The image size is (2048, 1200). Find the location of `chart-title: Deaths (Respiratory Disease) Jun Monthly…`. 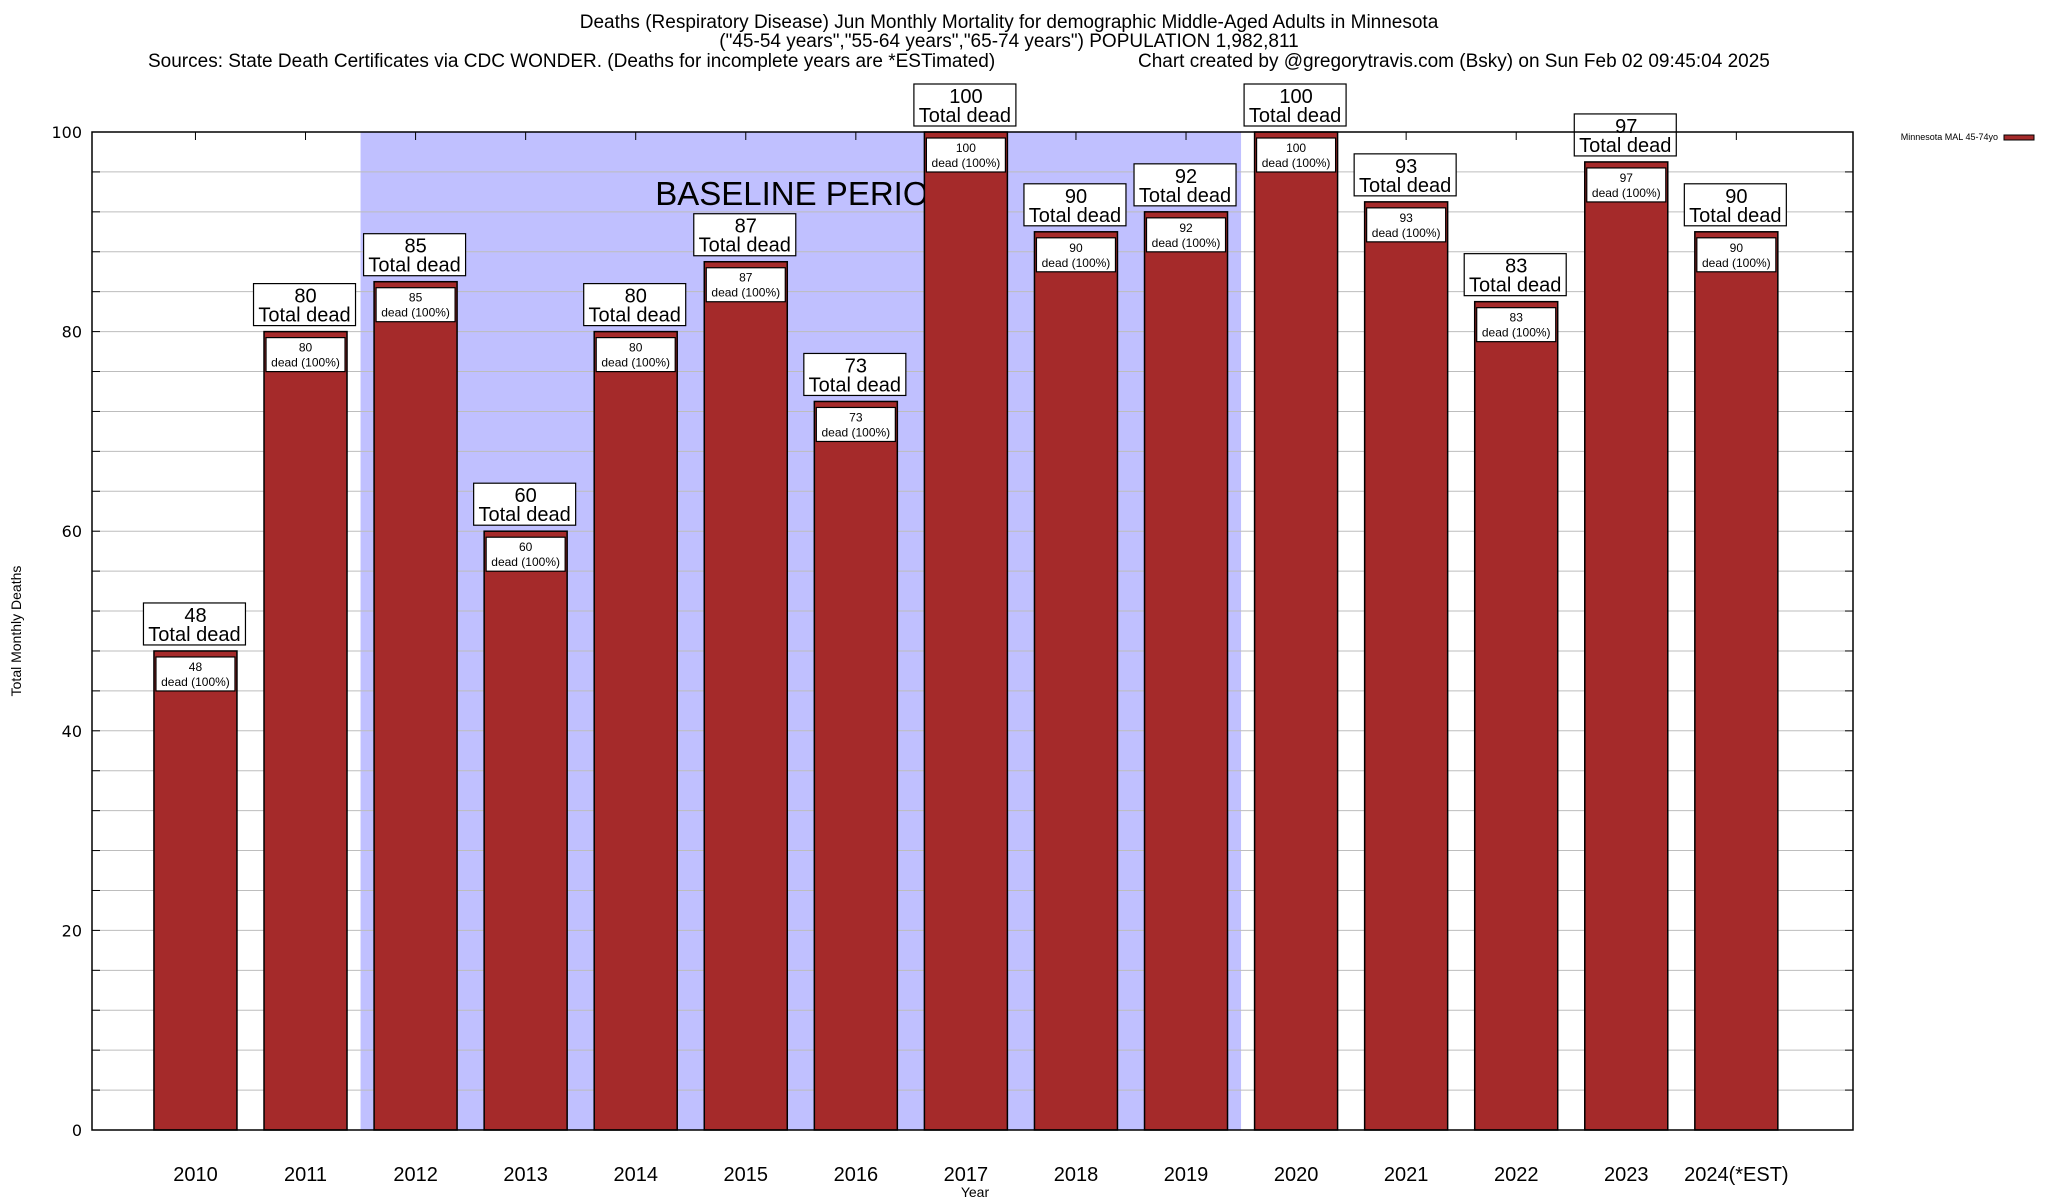

chart-title: Deaths (Respiratory Disease) Jun Monthly… is located at coordinates (1009, 22).